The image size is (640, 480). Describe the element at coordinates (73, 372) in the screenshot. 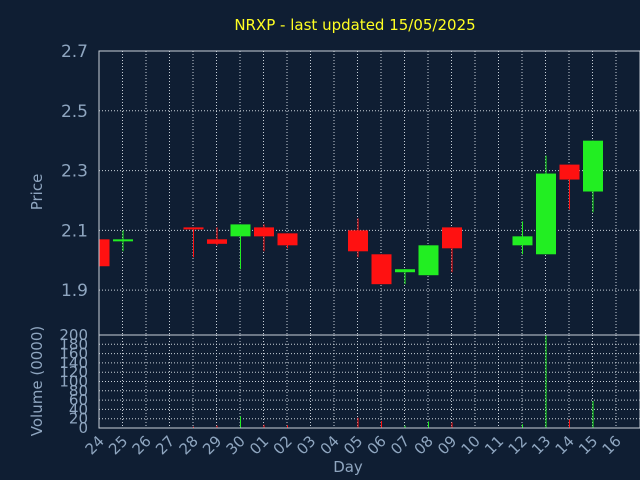

I see `volume-tick-label: 120` at that location.